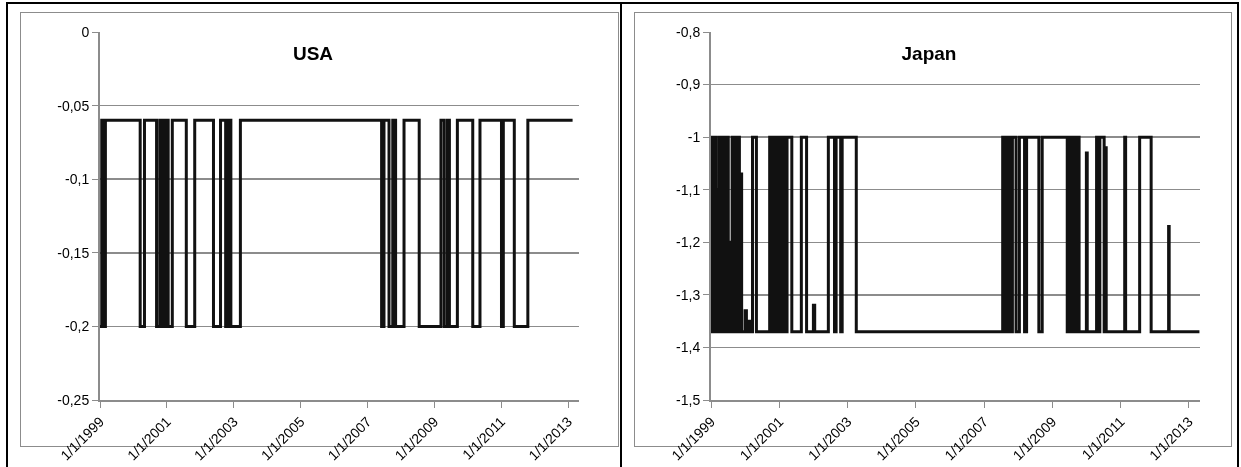 The image size is (1241, 467). What do you see at coordinates (688, 294) in the screenshot?
I see `y-tick-label: -1,3` at bounding box center [688, 294].